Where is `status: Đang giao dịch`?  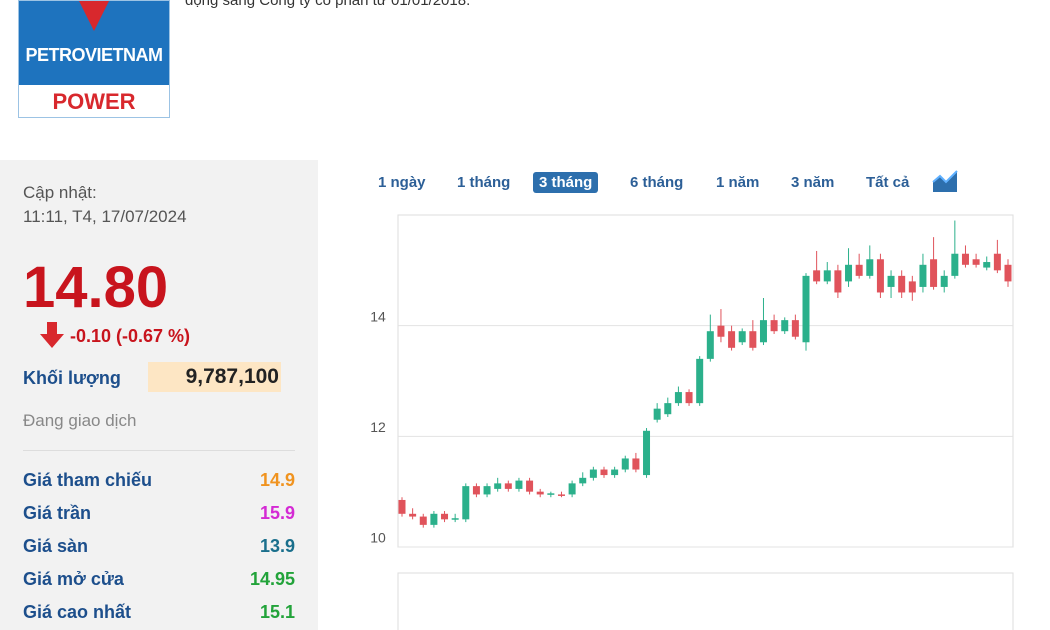
status: Đang giao dịch is located at coordinates (80, 420).